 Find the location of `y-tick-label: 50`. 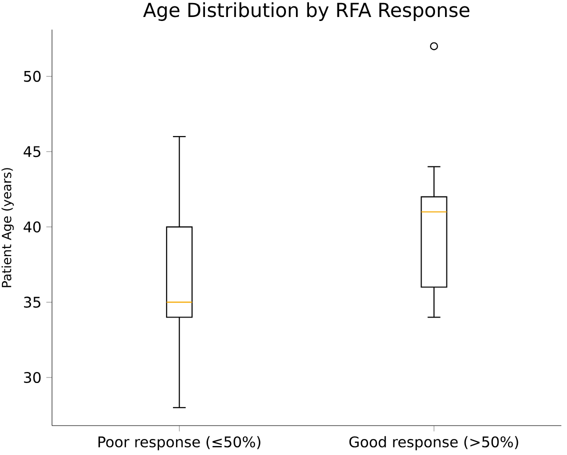

y-tick-label: 50 is located at coordinates (32, 76).